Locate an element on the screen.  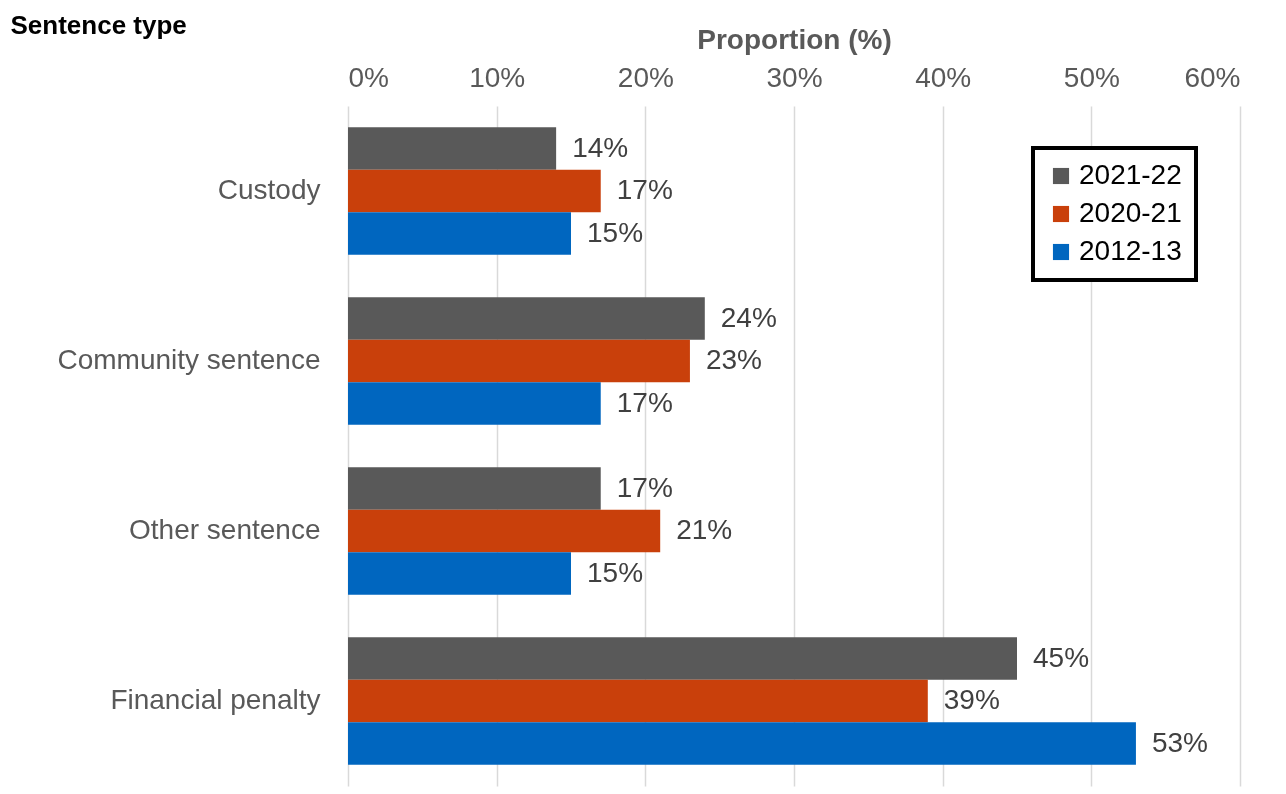
data-label: 21% is located at coordinates (704, 529).